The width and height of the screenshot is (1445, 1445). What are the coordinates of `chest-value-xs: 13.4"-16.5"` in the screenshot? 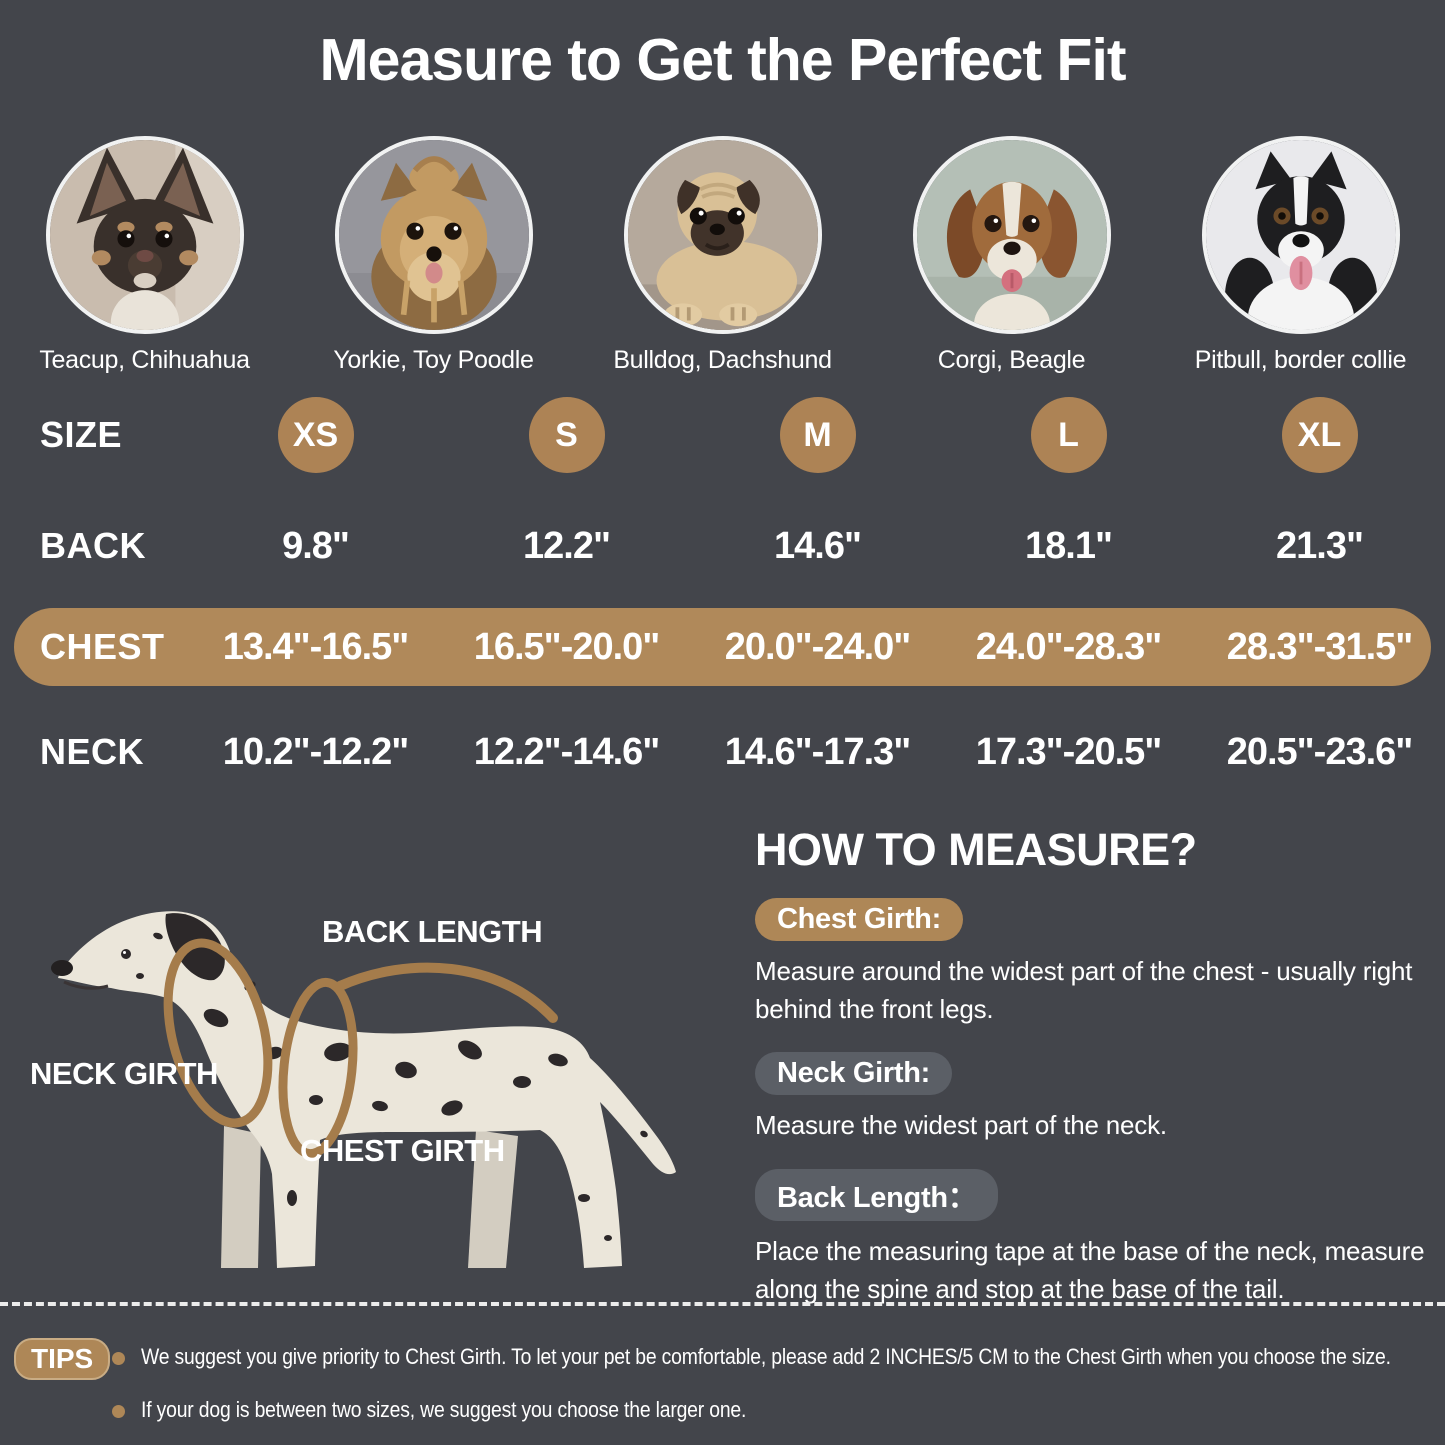 It's located at (316, 646).